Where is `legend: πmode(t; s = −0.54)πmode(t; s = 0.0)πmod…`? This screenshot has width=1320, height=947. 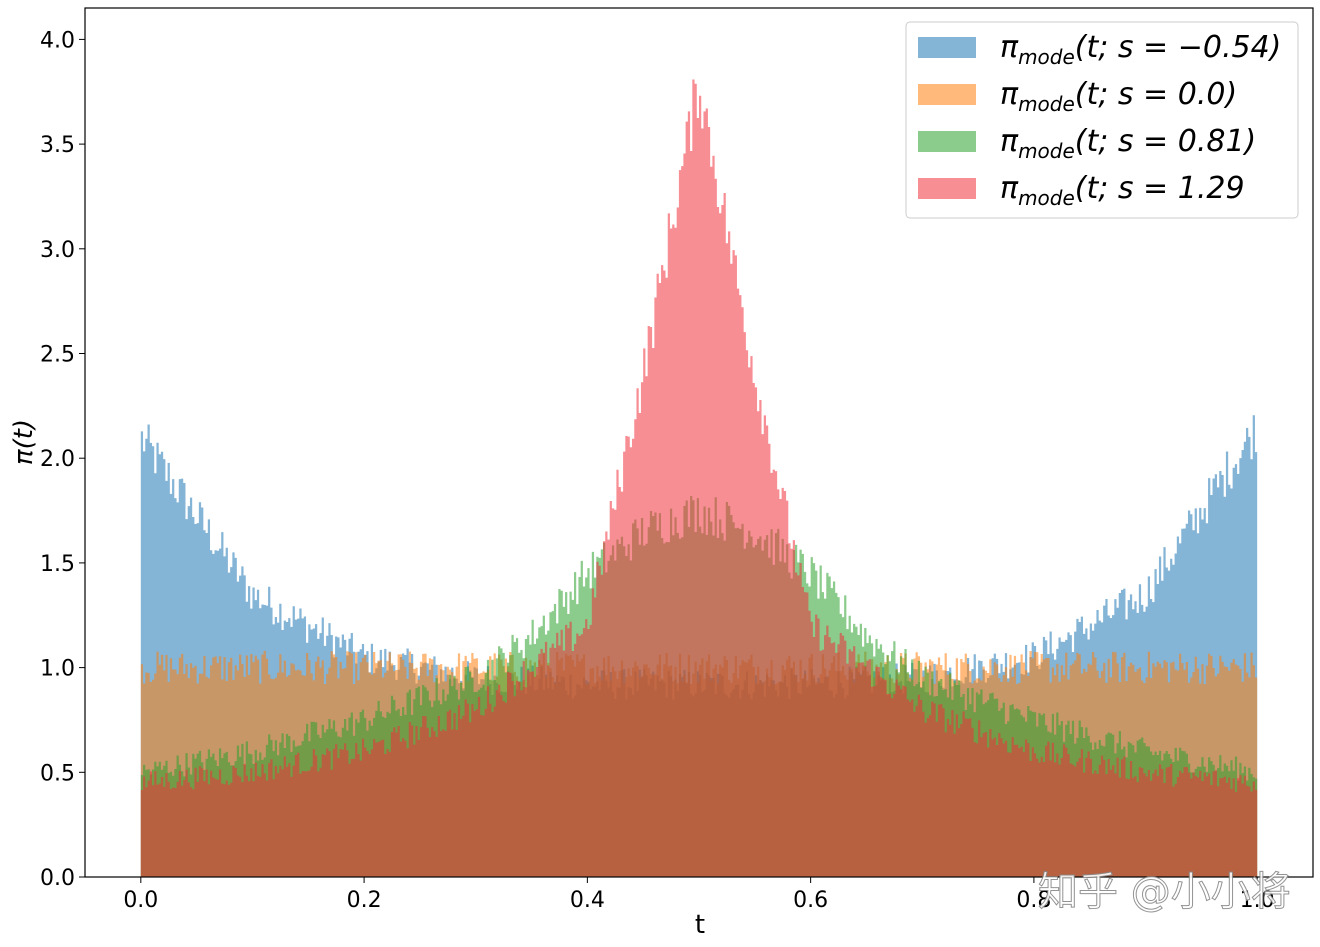
legend: πmode(t; s = −0.54)πmode(t; s = 0.0)πmod… is located at coordinates (1102, 120).